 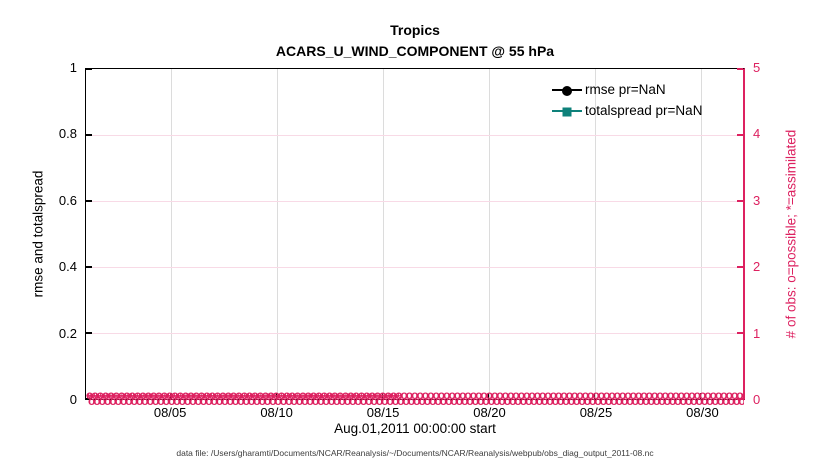 I want to click on chart-title-variable: ACARS_U_WIND_COMPONENT @ 55 hPa, so click(x=415, y=51).